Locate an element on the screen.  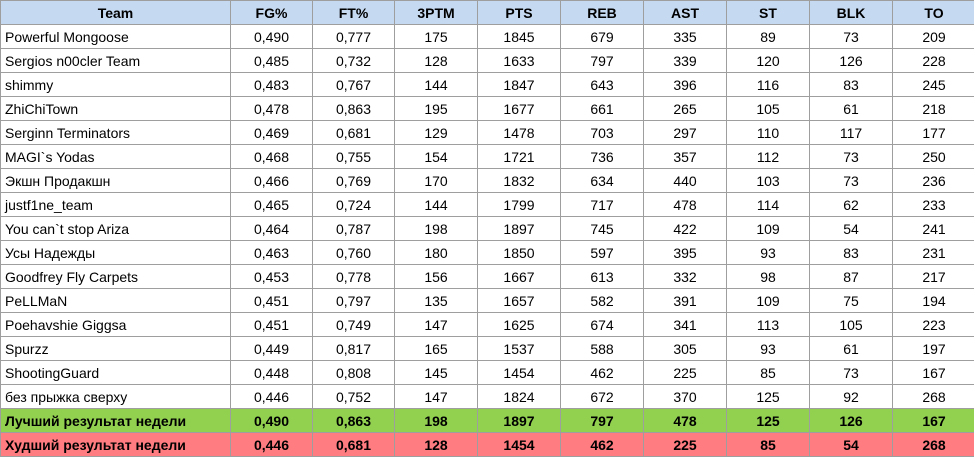
cell-3ptm: 129 is located at coordinates (436, 132).